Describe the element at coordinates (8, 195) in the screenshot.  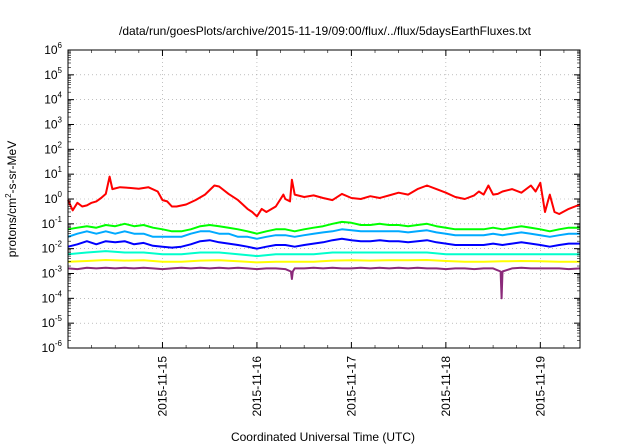
I see `y-axis-title-sup: 2` at that location.